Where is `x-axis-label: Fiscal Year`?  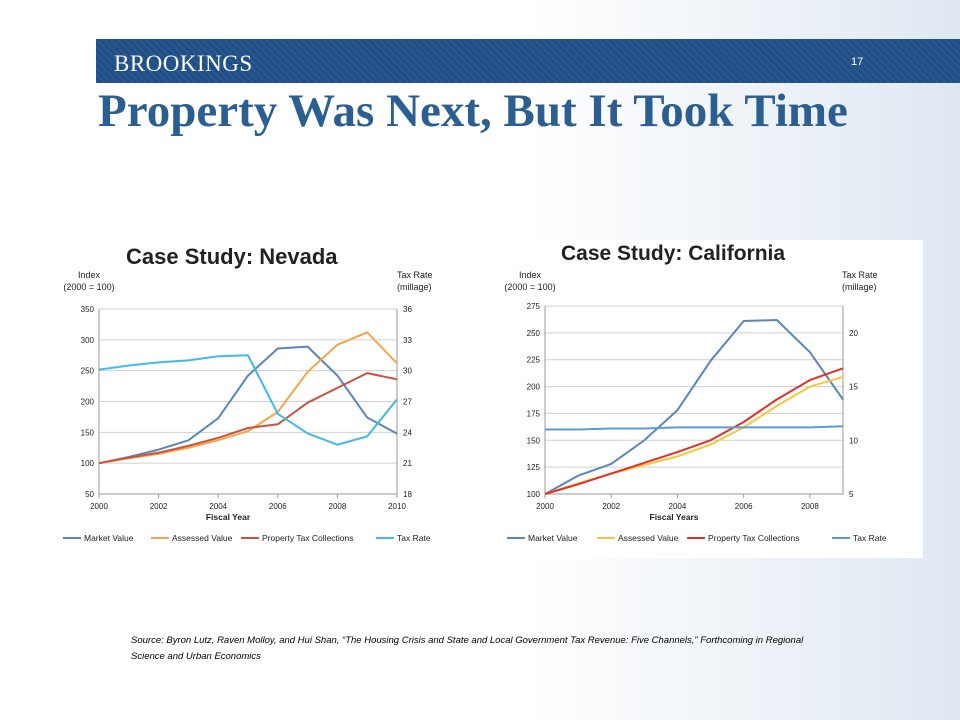
x-axis-label: Fiscal Year is located at coordinates (228, 517).